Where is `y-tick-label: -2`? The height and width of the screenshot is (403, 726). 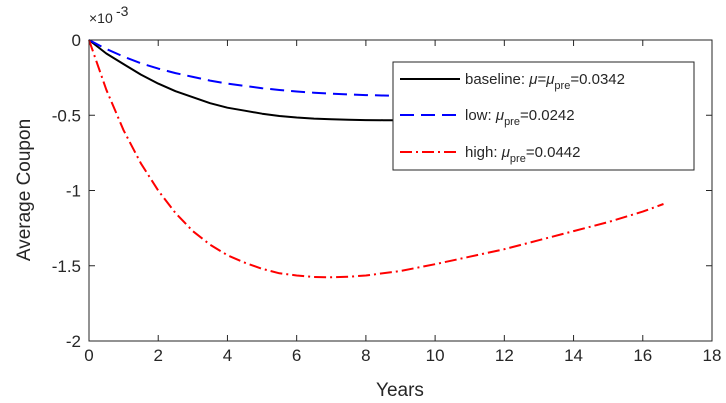 y-tick-label: -2 is located at coordinates (73, 341).